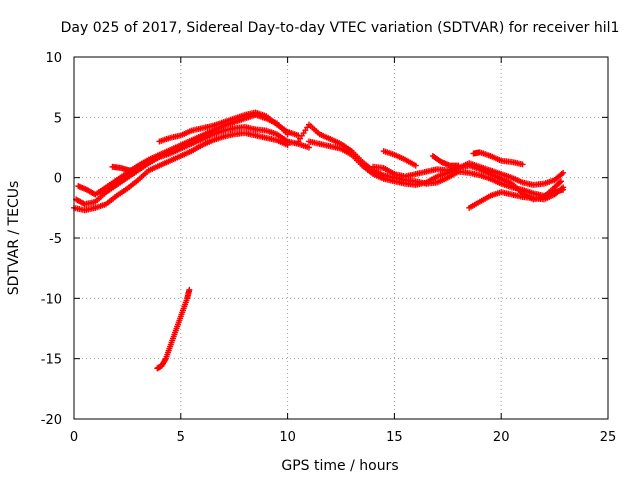 Image resolution: width=640 pixels, height=480 pixels. What do you see at coordinates (501, 437) in the screenshot?
I see `x-tick-label: 20` at bounding box center [501, 437].